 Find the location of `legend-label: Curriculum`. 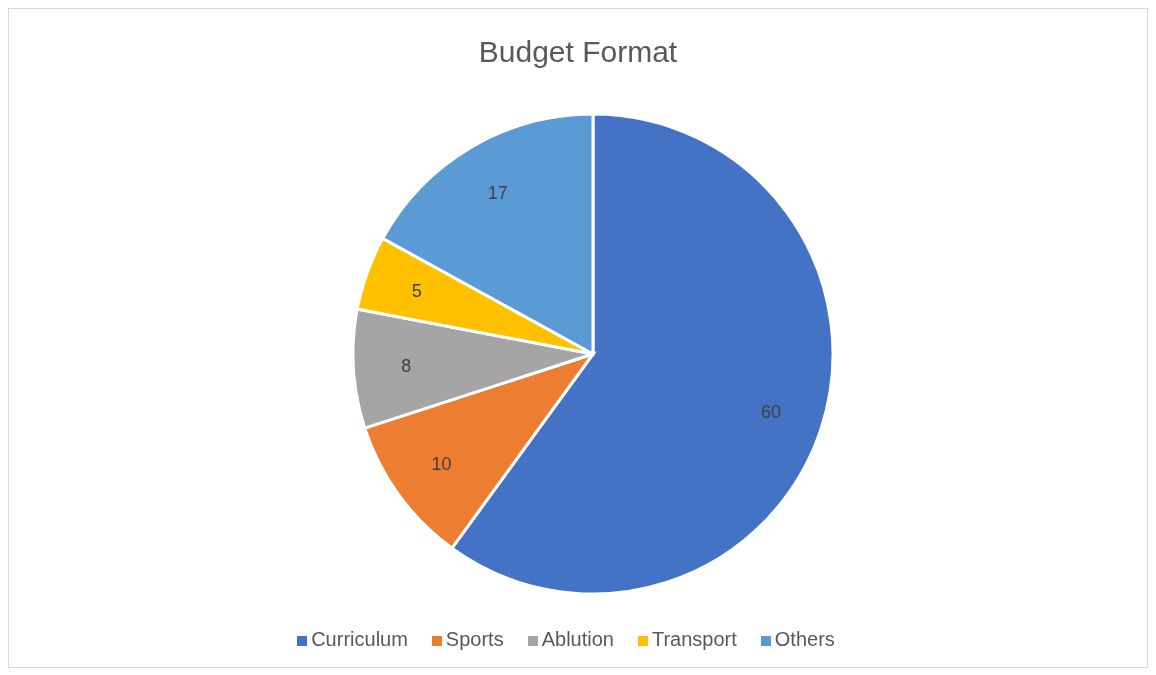

legend-label: Curriculum is located at coordinates (359, 639).